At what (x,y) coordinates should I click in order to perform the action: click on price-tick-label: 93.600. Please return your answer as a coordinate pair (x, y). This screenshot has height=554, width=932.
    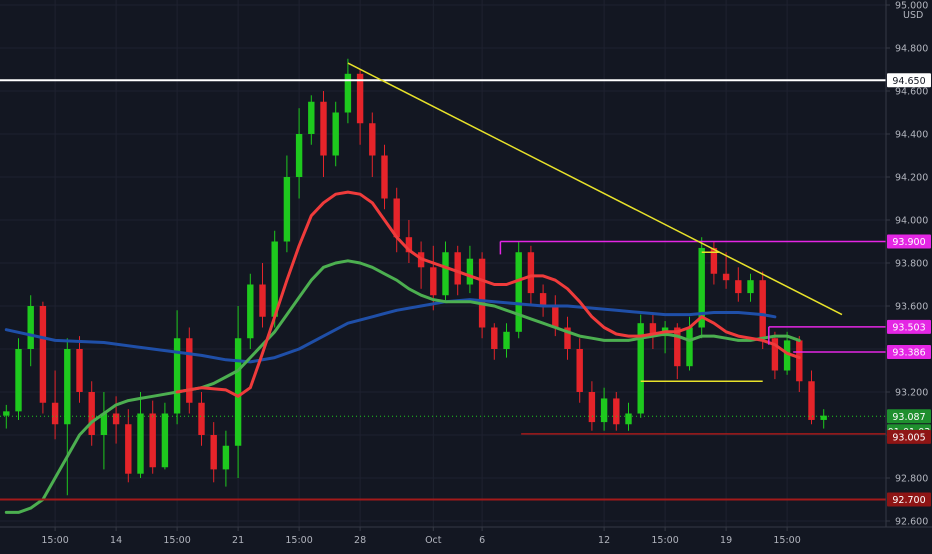
    Looking at the image, I should click on (911, 307).